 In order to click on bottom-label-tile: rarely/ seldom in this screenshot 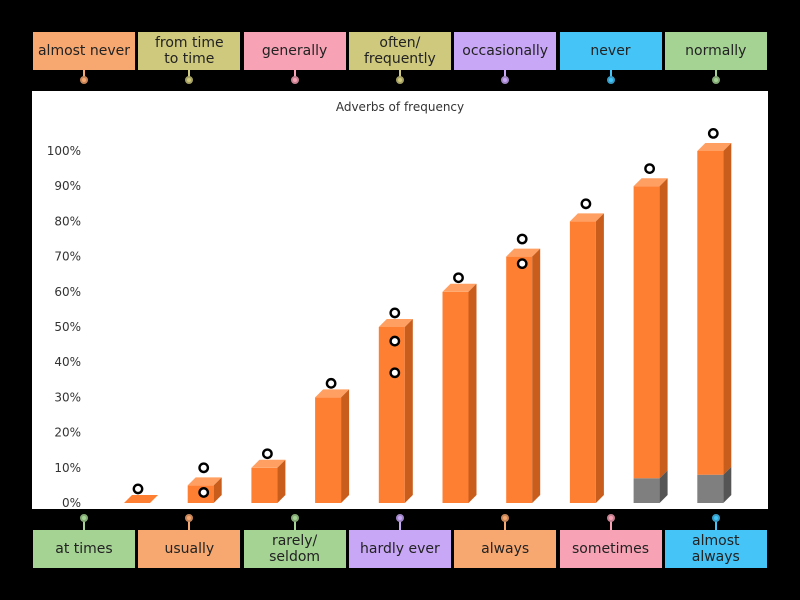, I will do `click(294, 549)`.